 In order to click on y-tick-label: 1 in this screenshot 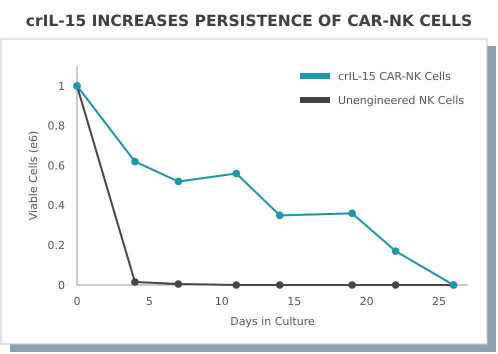, I will do `click(61, 86)`.